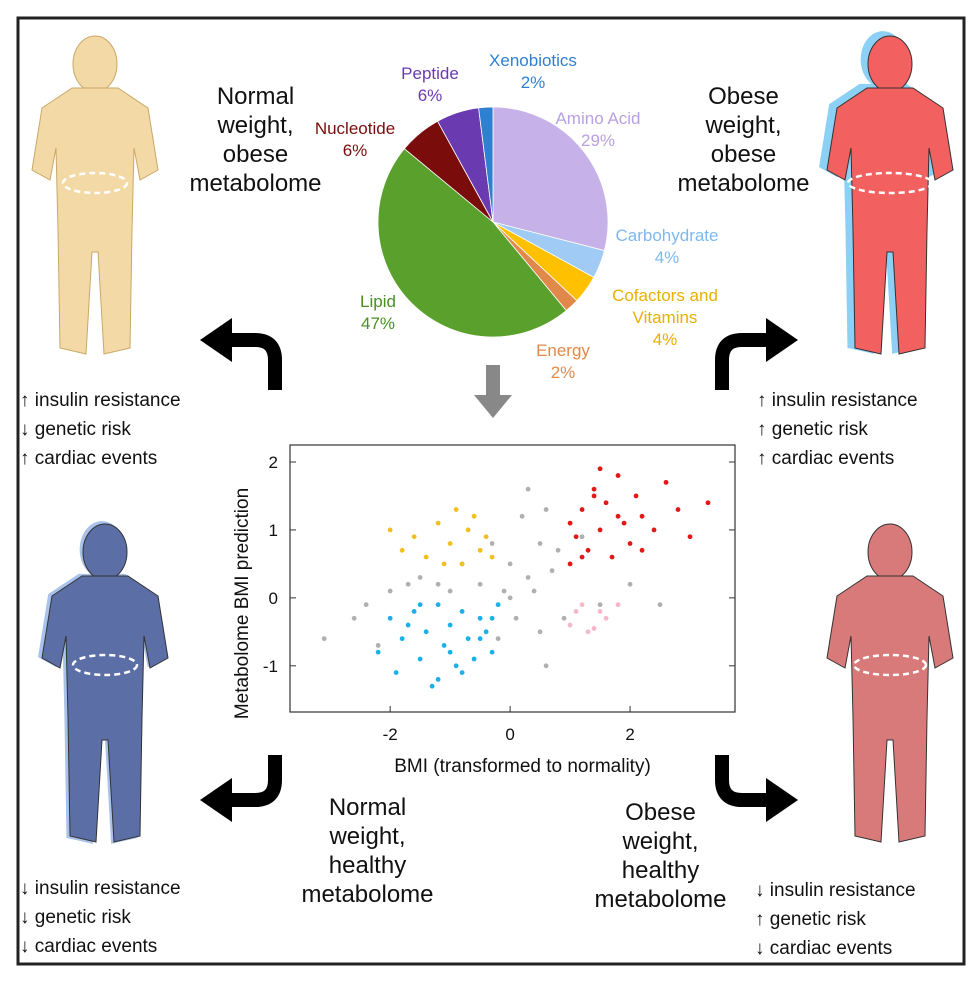  I want to click on pie, so click(493, 222).